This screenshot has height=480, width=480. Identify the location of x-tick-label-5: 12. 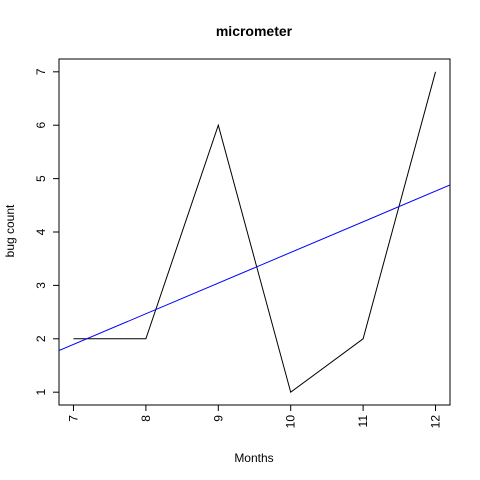
(436, 422).